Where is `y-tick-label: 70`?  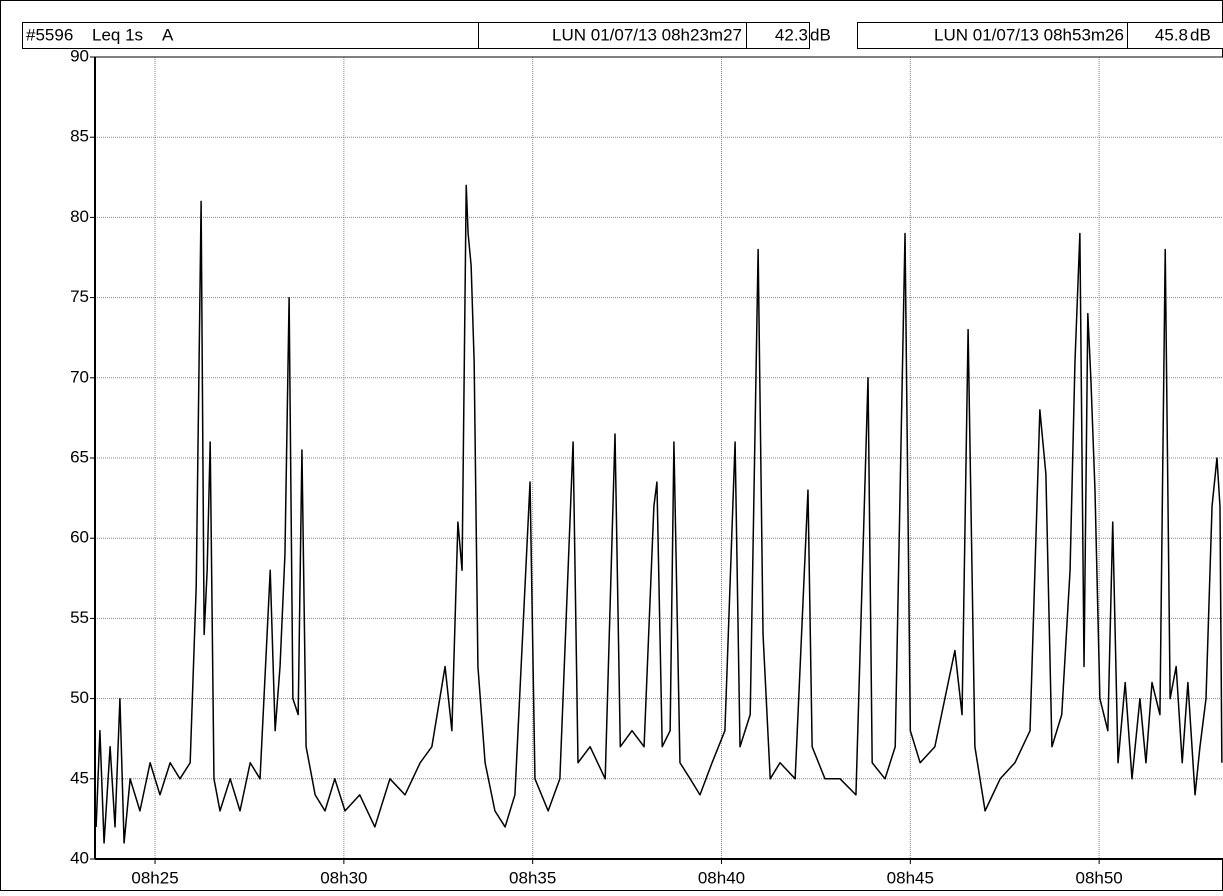 y-tick-label: 70 is located at coordinates (79, 376).